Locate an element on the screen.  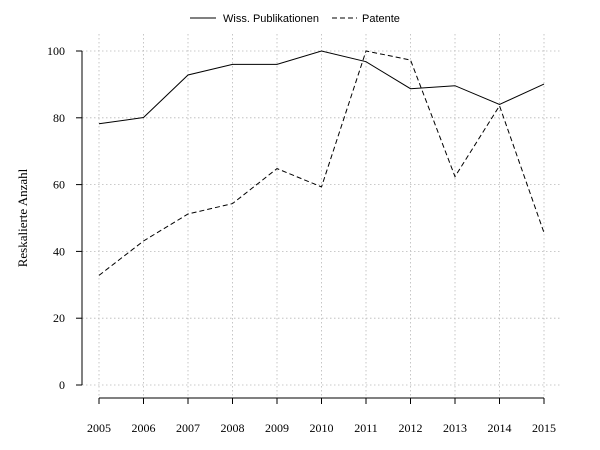
y-axis-title: Reskalierte Anzahl is located at coordinates (22, 217).